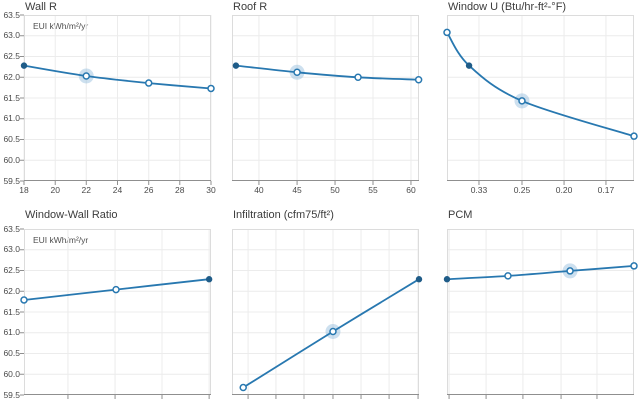 This screenshot has height=400, width=640. Describe the element at coordinates (116, 313) in the screenshot. I see `plot-area-window-wall-ratio` at that location.